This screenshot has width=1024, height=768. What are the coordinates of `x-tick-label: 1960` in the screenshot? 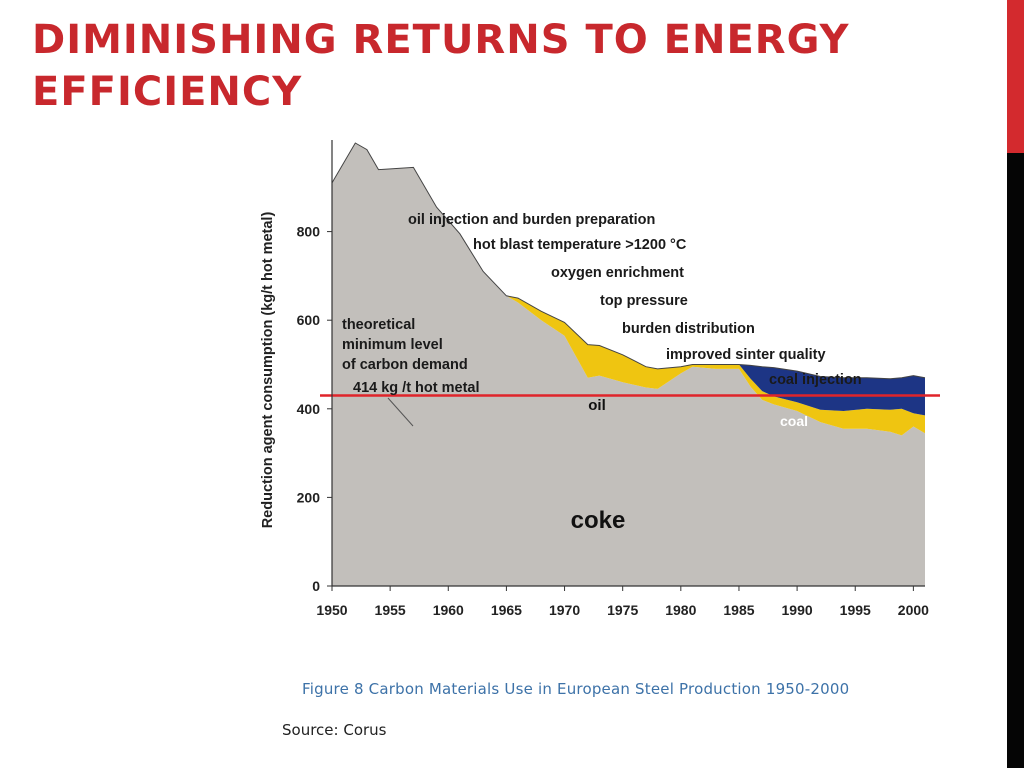 It's located at (448, 610).